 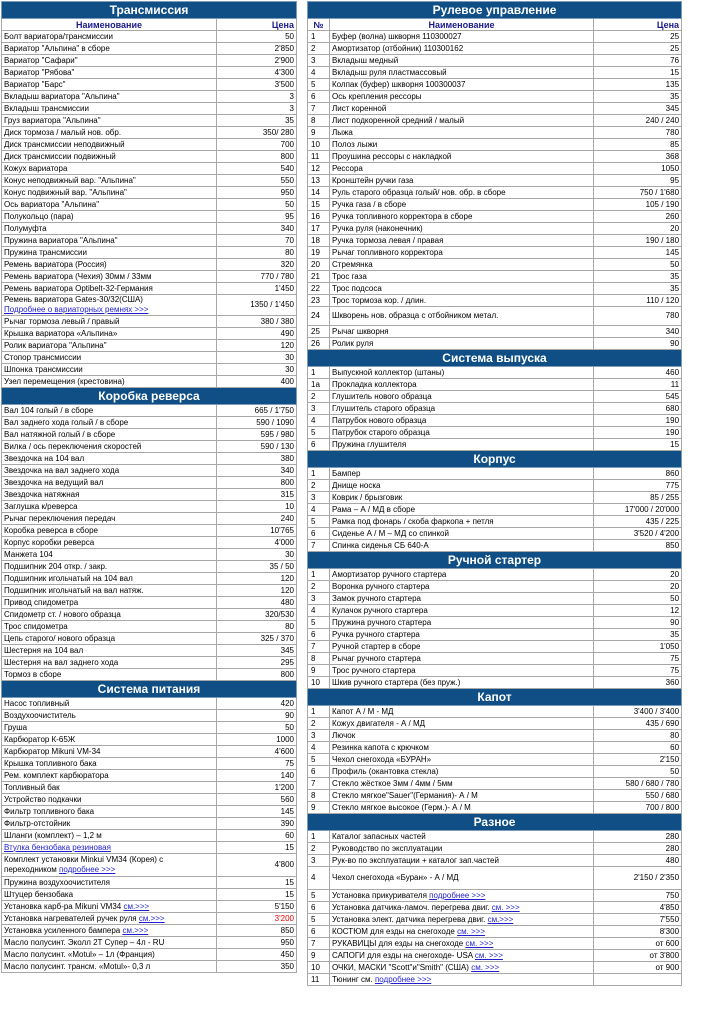 What do you see at coordinates (637, 432) in the screenshot?
I see `item-price: 190` at bounding box center [637, 432].